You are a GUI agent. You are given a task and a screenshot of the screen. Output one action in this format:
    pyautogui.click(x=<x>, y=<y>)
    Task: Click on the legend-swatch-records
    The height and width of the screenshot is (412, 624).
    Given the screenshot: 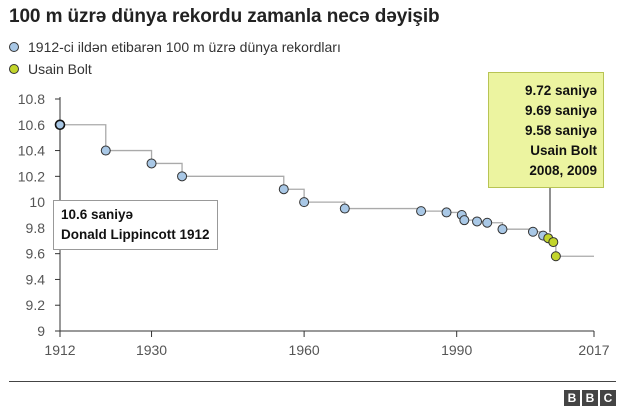 What is the action you would take?
    pyautogui.click(x=14, y=47)
    